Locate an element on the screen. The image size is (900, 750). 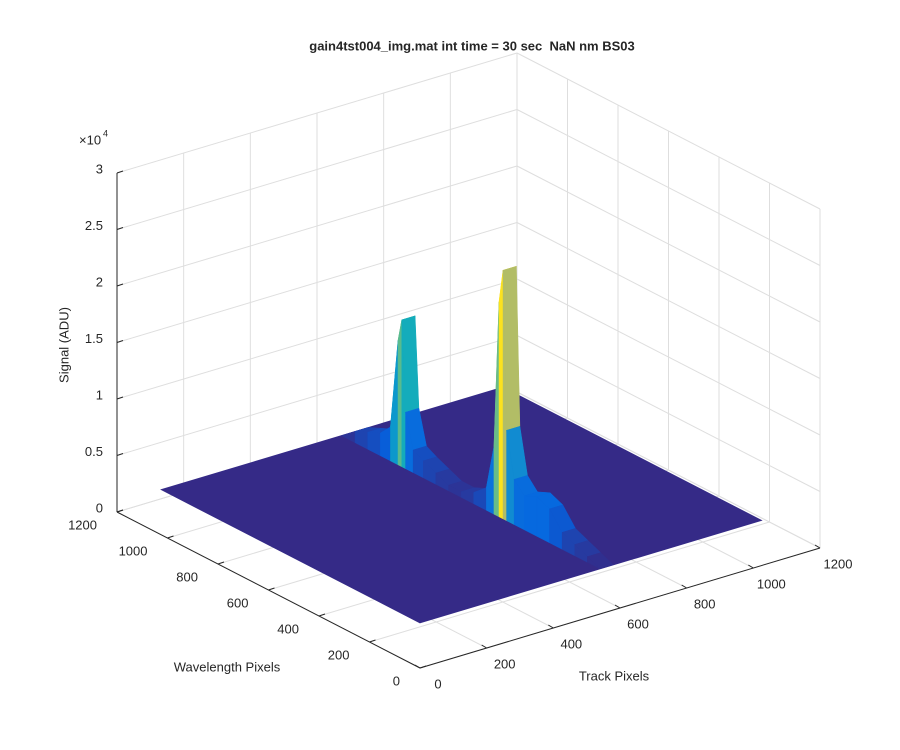
x-tick-label: 600 is located at coordinates (638, 623).